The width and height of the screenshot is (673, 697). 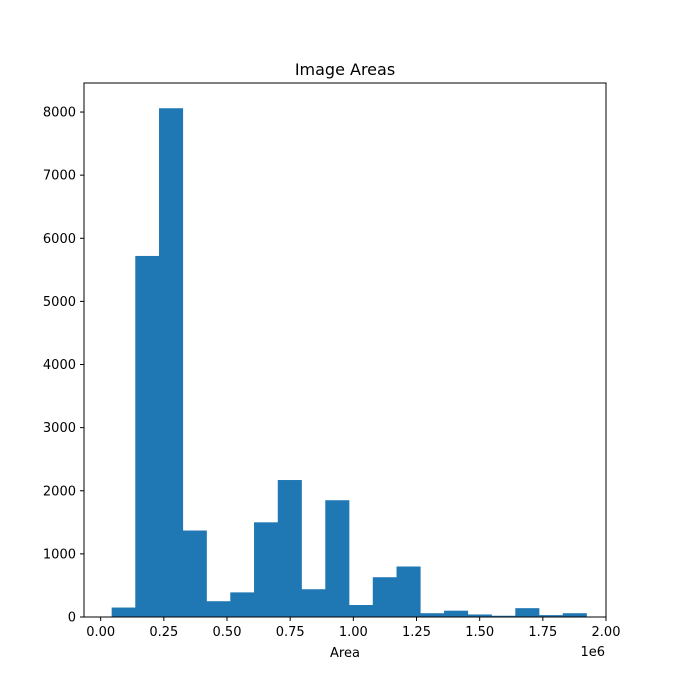 What do you see at coordinates (100, 632) in the screenshot?
I see `x-tick-label: 0.00` at bounding box center [100, 632].